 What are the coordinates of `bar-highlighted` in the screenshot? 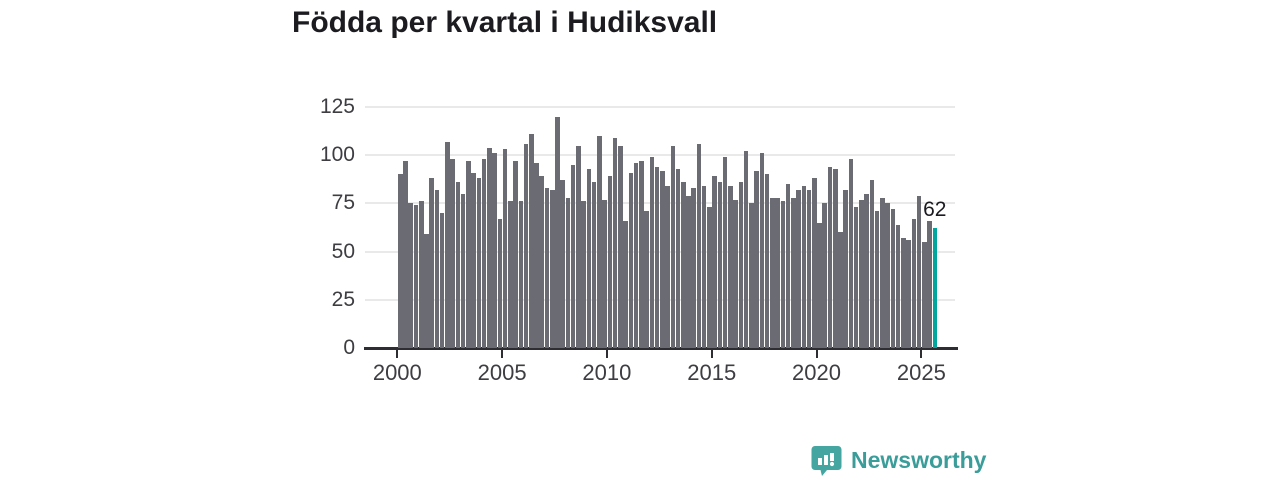 It's located at (935, 288).